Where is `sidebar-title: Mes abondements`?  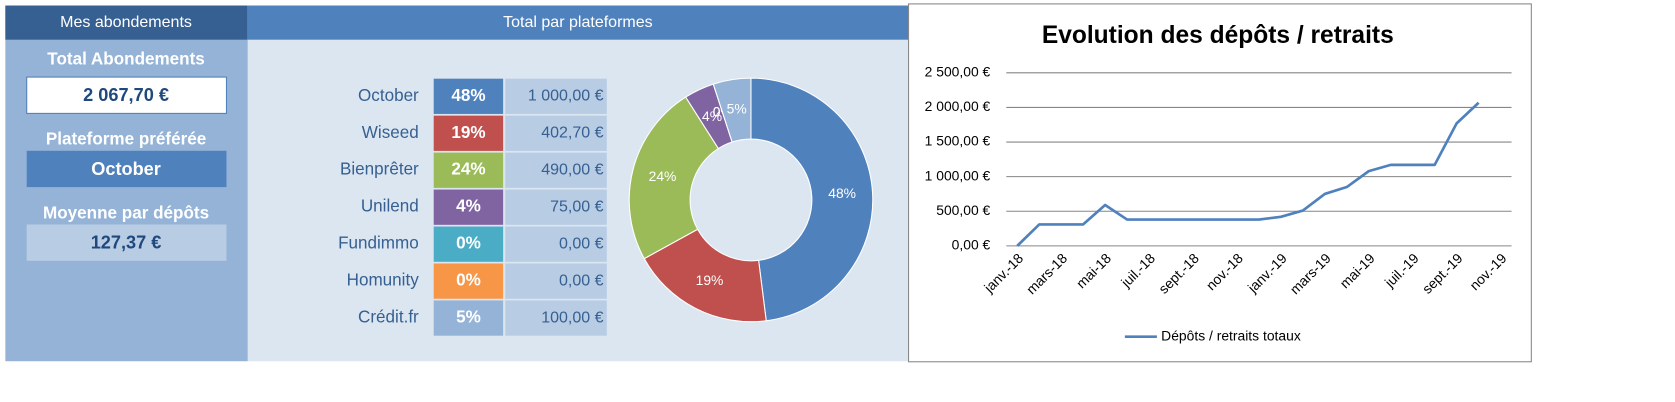
sidebar-title: Mes abondements is located at coordinates (126, 22).